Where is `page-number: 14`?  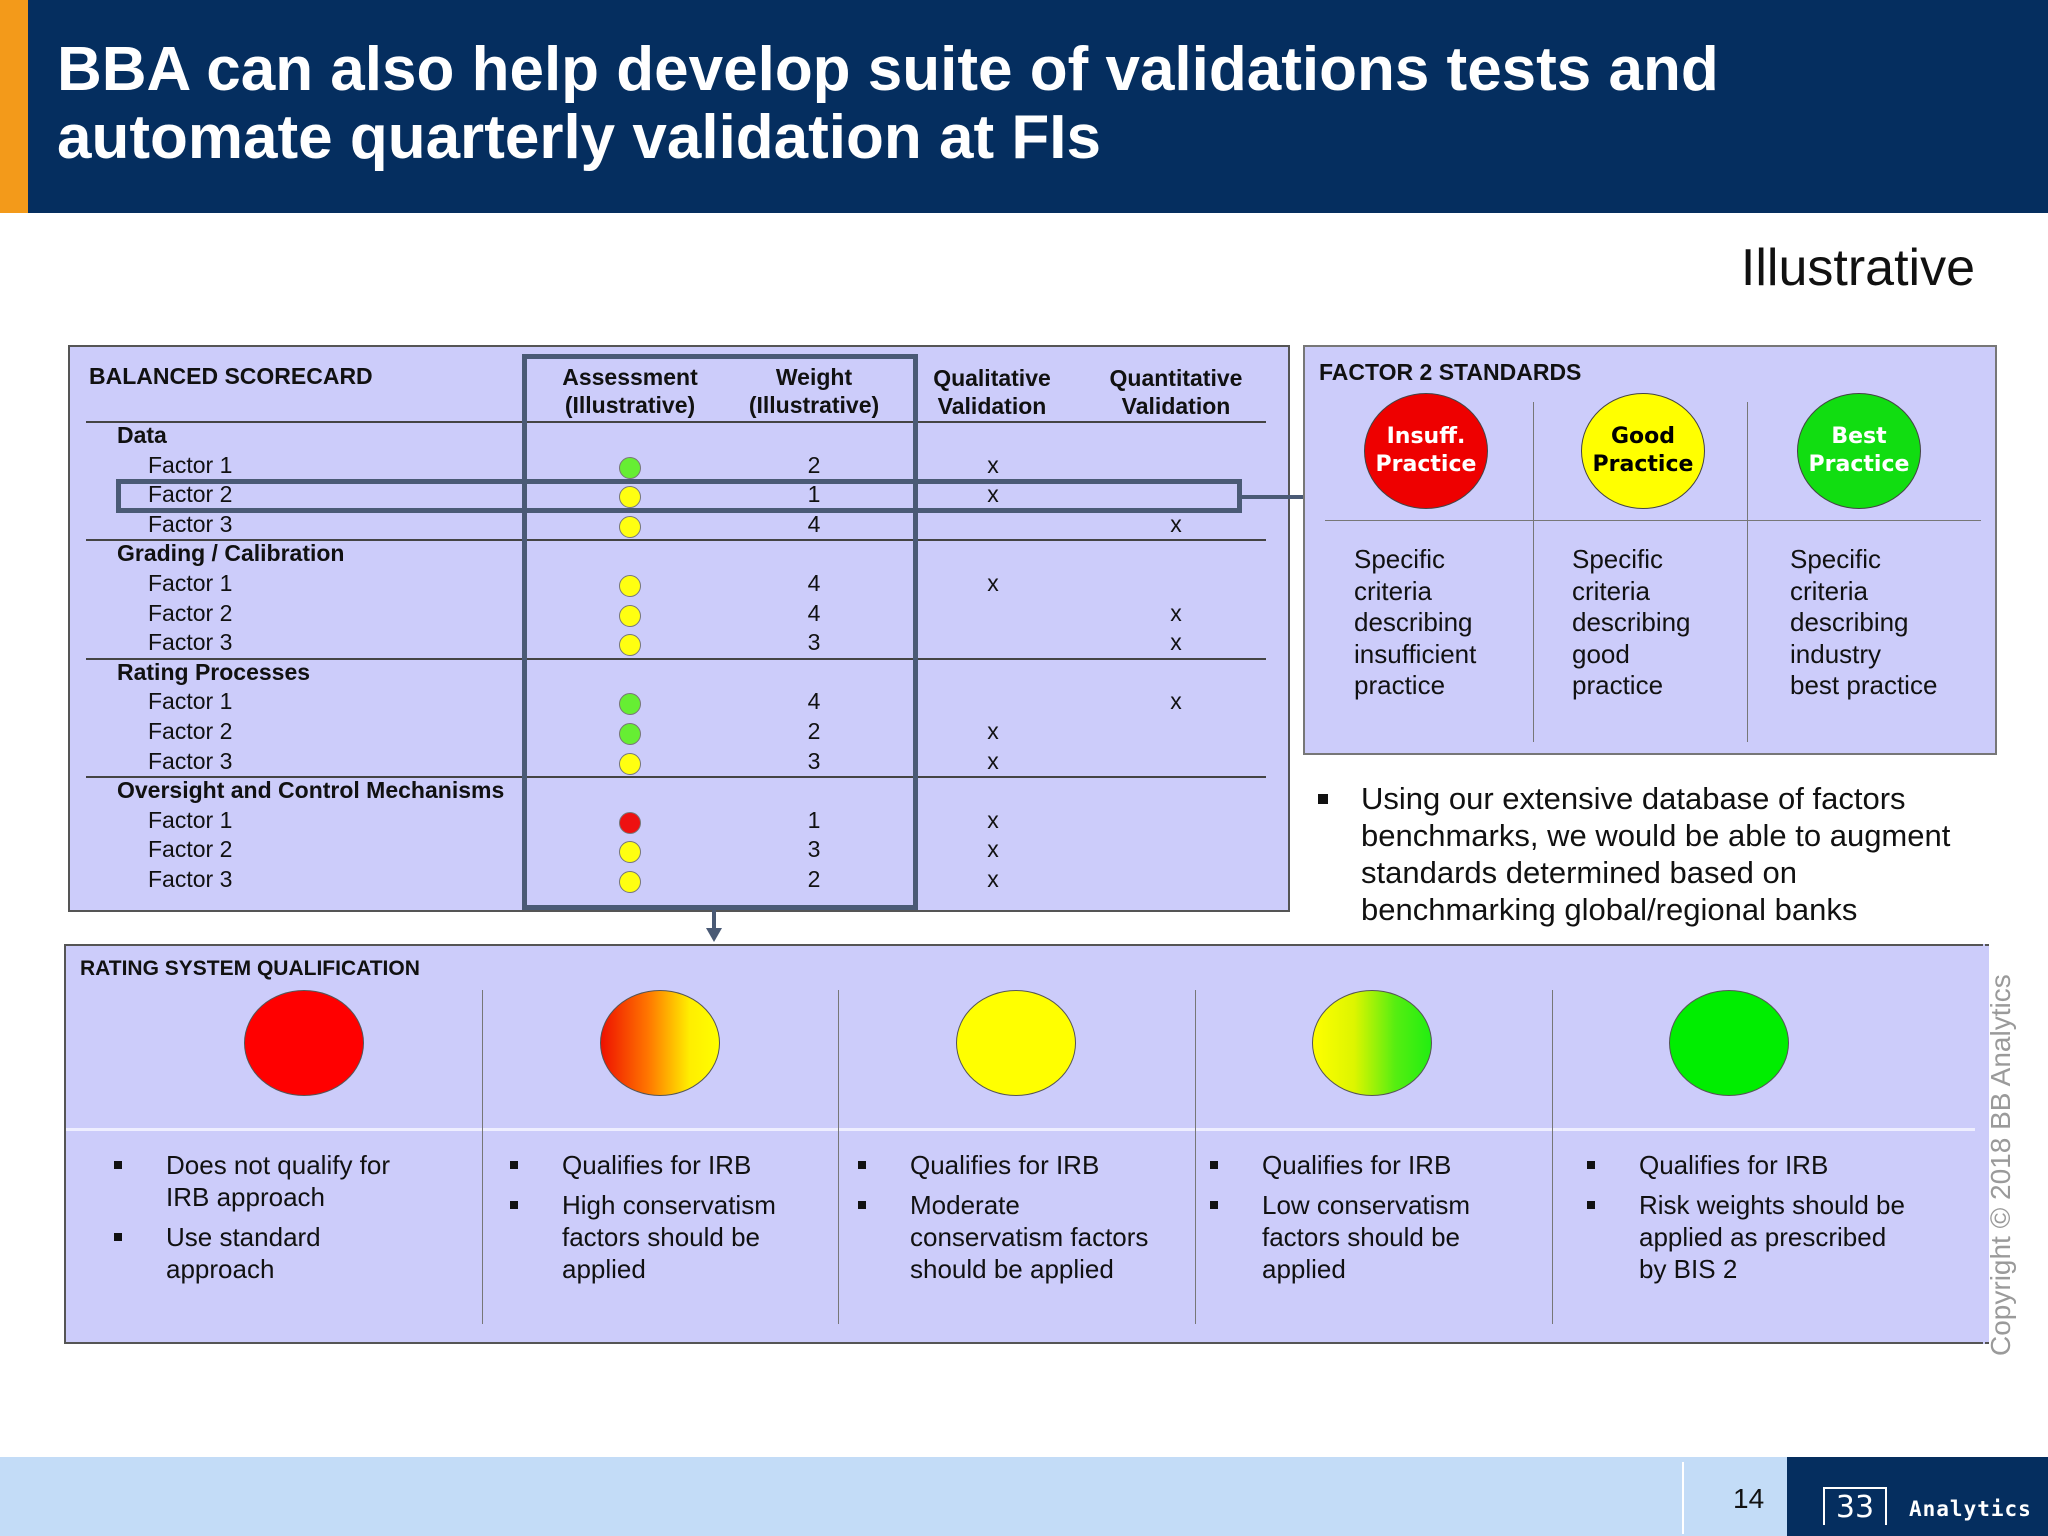 page-number: 14 is located at coordinates (1749, 1498).